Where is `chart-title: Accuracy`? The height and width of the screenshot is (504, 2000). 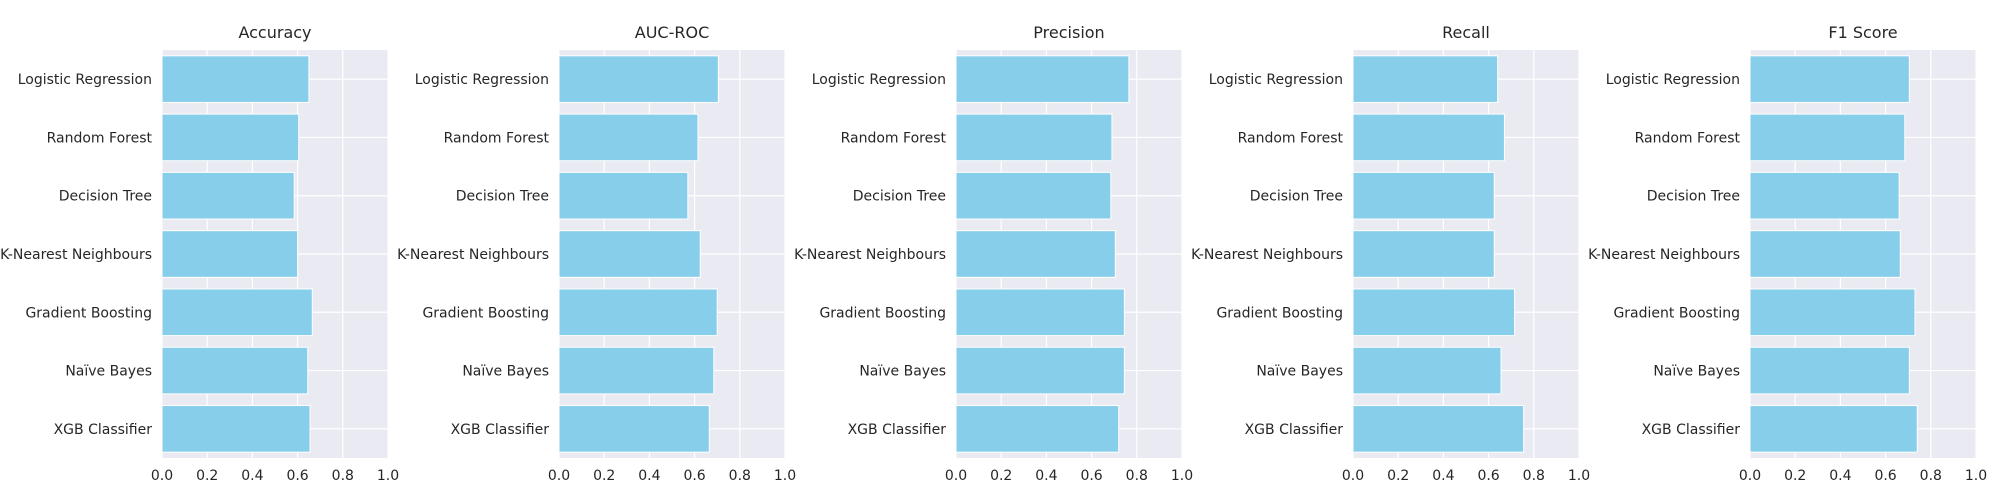
chart-title: Accuracy is located at coordinates (274, 32).